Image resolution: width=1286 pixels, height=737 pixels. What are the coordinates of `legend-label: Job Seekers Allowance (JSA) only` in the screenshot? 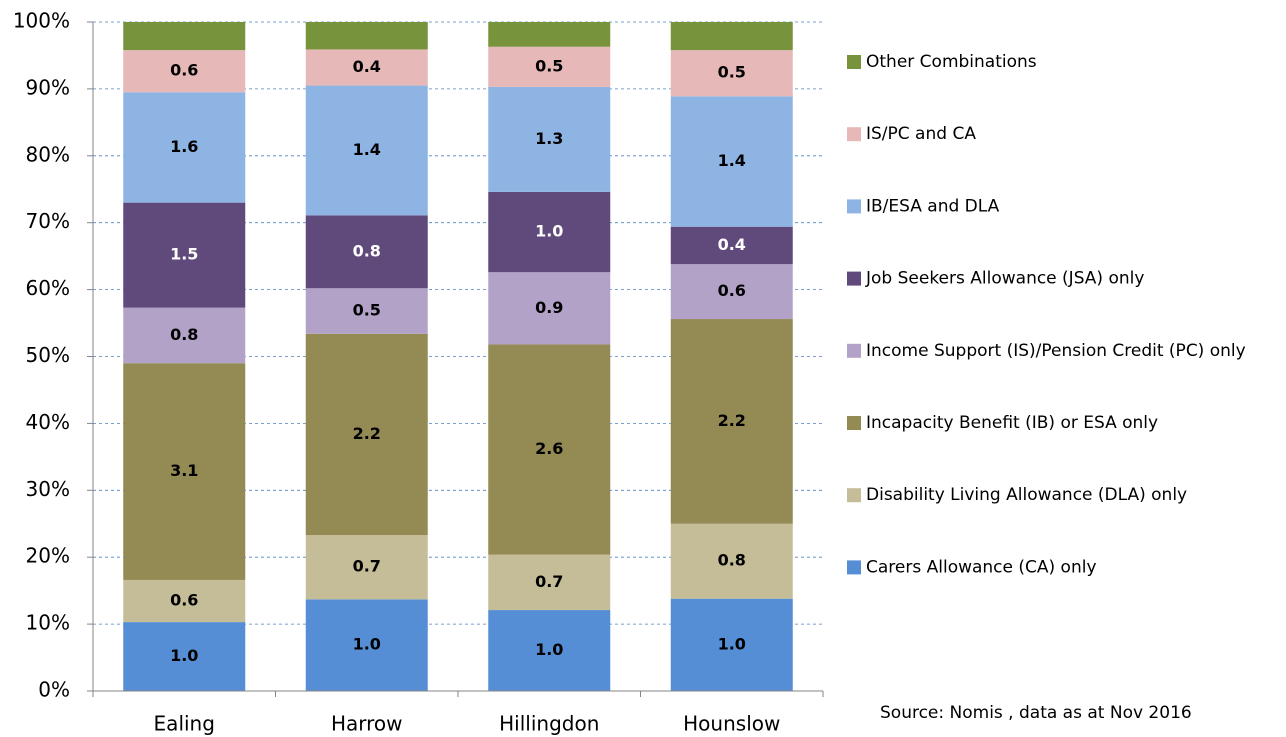 It's located at (1004, 279).